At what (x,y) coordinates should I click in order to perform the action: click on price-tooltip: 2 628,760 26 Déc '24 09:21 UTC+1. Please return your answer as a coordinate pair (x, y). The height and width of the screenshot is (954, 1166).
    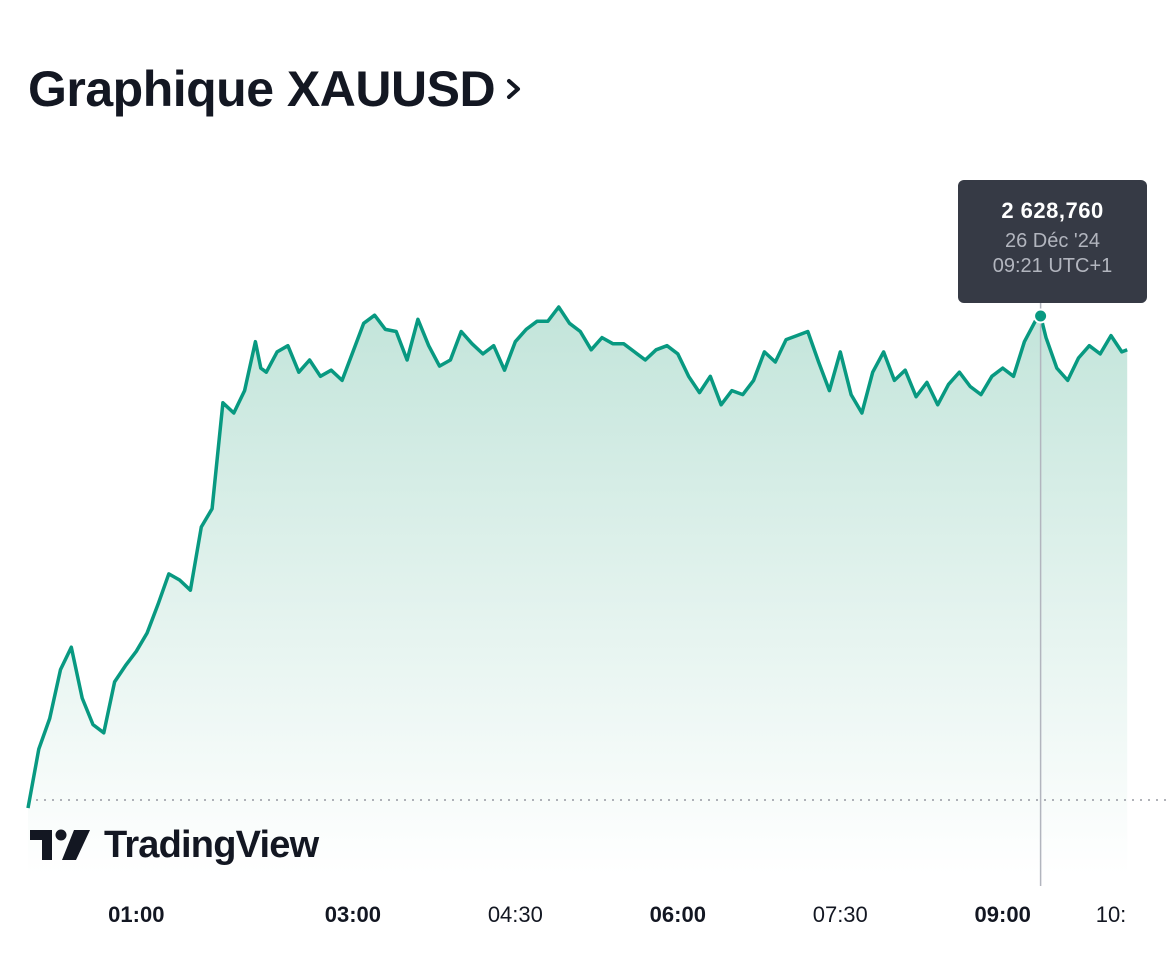
    Looking at the image, I should click on (1052, 241).